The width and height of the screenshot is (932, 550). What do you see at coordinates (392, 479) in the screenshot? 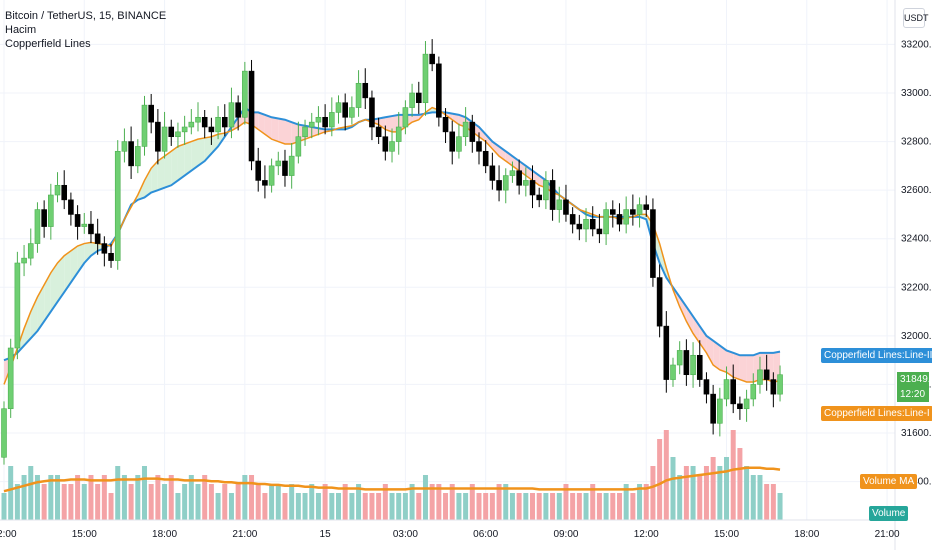
I see `volume-ma-line` at bounding box center [392, 479].